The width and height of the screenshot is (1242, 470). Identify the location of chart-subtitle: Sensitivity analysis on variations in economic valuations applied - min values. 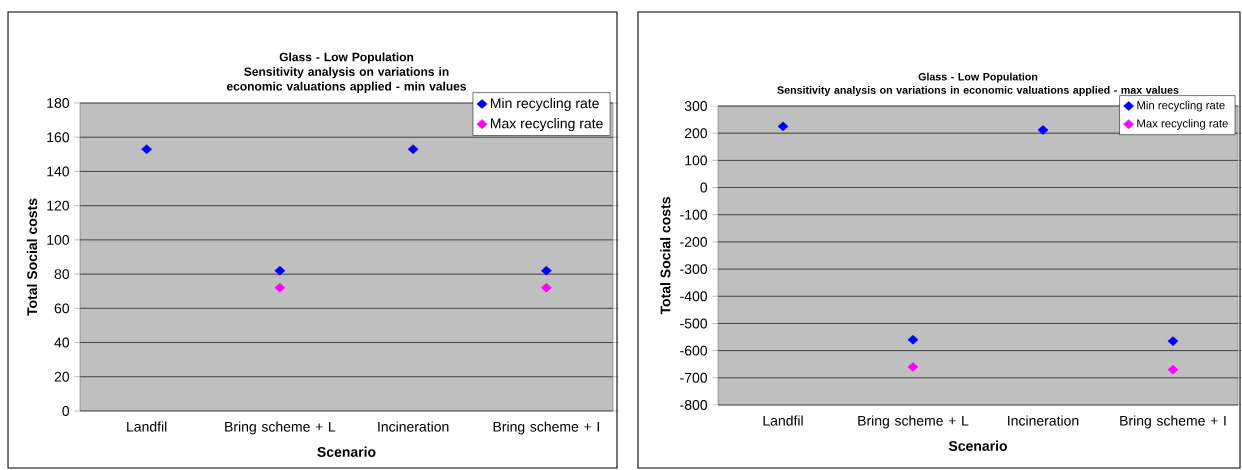
(346, 80).